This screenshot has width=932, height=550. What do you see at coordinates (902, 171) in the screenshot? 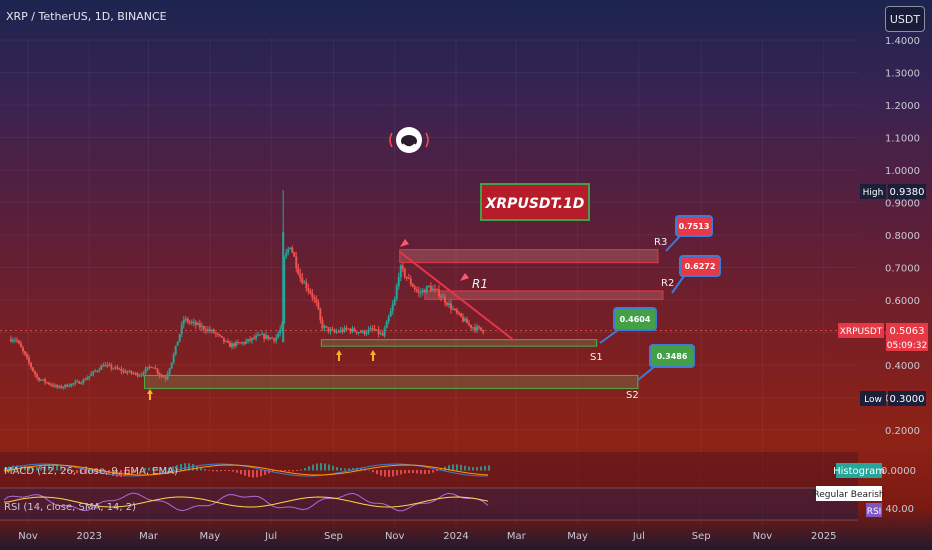
I see `price-tick-label: 1.0000` at bounding box center [902, 171].